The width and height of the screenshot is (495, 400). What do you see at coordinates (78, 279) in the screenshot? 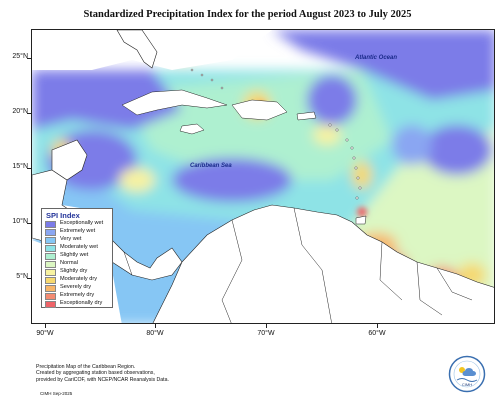
I see `legend-label: Moderately dry` at bounding box center [78, 279].